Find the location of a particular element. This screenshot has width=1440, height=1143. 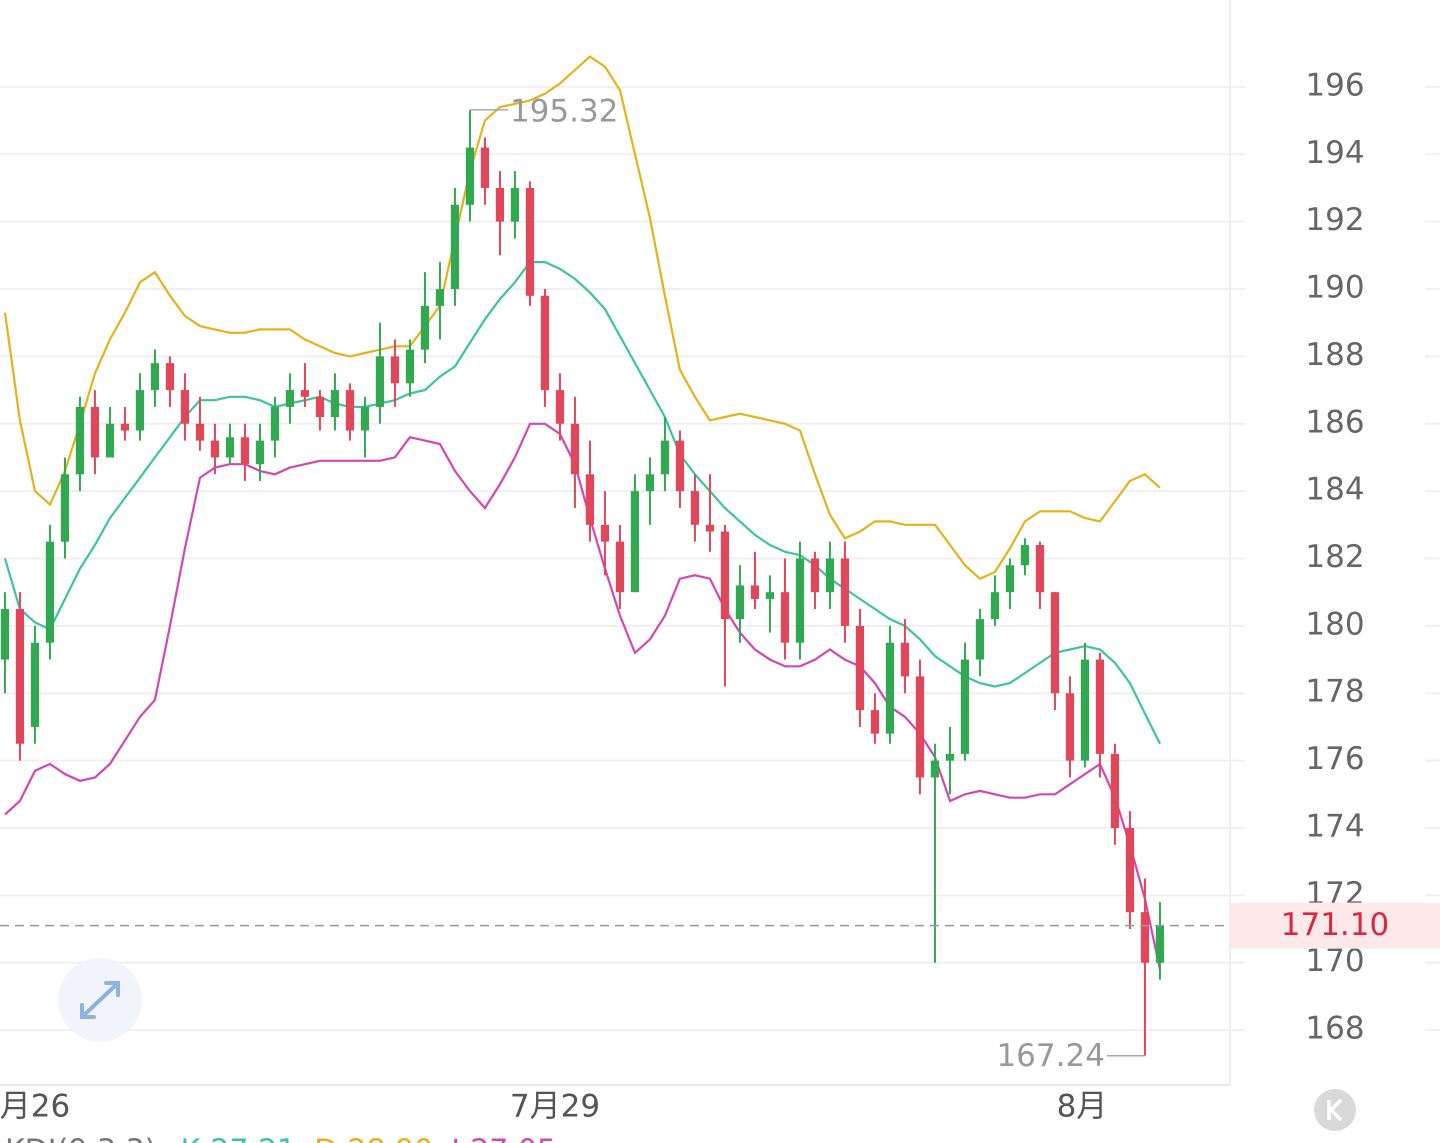

k-button is located at coordinates (1335, 1110).